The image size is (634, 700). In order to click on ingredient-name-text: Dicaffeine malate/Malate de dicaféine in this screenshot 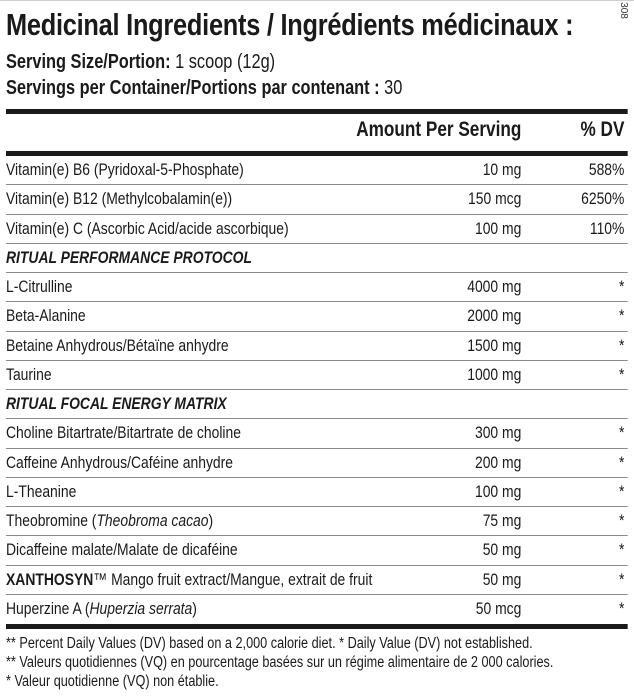, I will do `click(122, 550)`.